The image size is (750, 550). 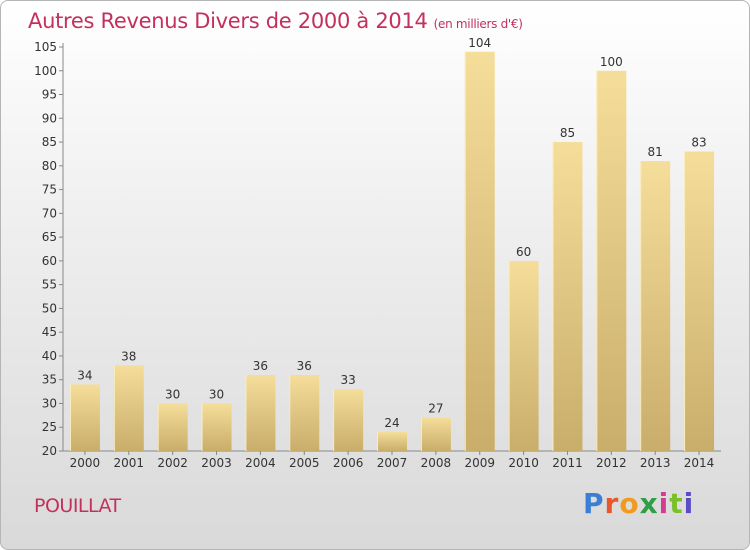 I want to click on y-tick-label: 20, so click(x=49, y=451).